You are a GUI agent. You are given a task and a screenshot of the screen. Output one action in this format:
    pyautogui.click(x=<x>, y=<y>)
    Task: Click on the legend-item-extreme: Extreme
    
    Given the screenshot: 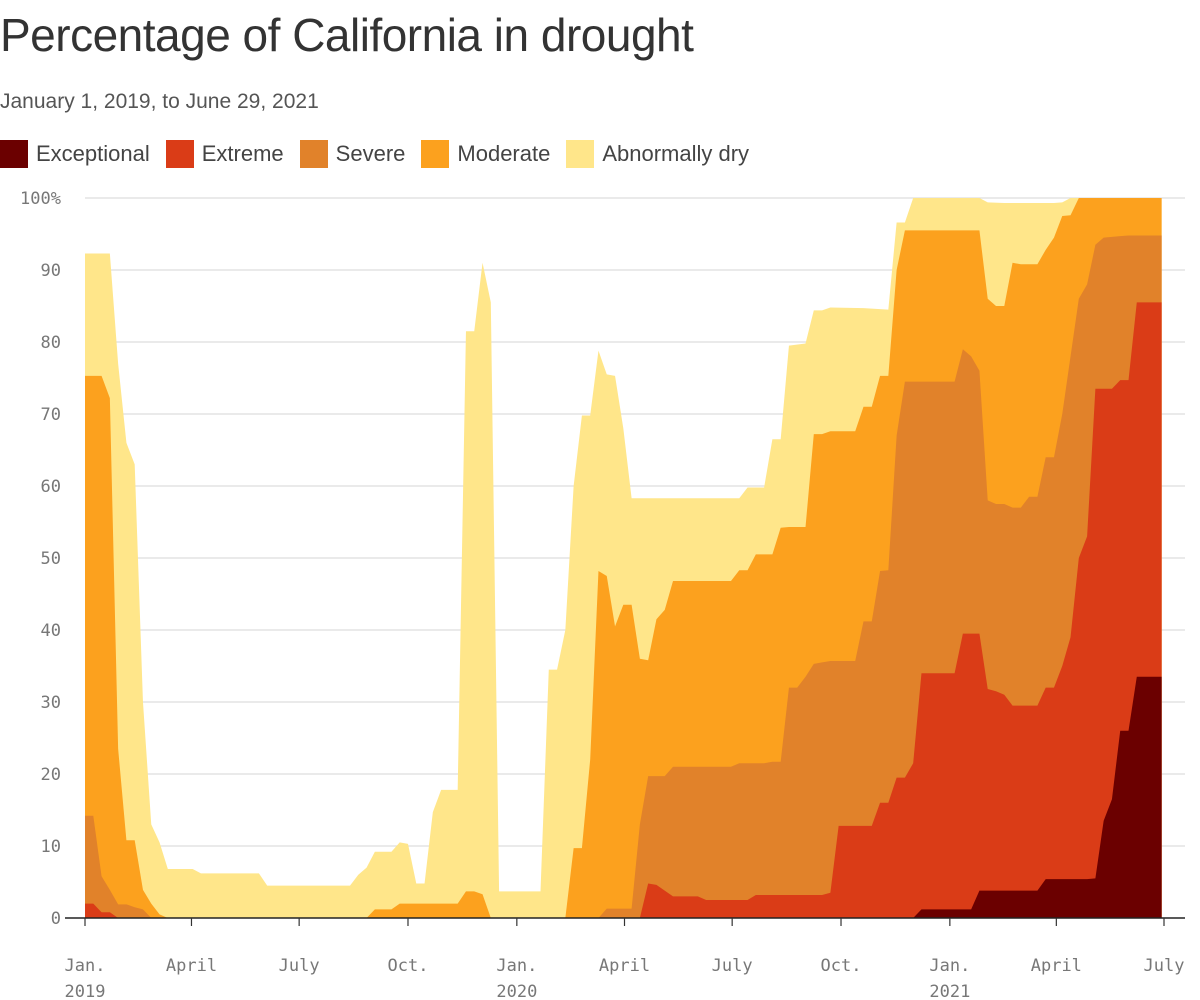 What is the action you would take?
    pyautogui.click(x=224, y=154)
    